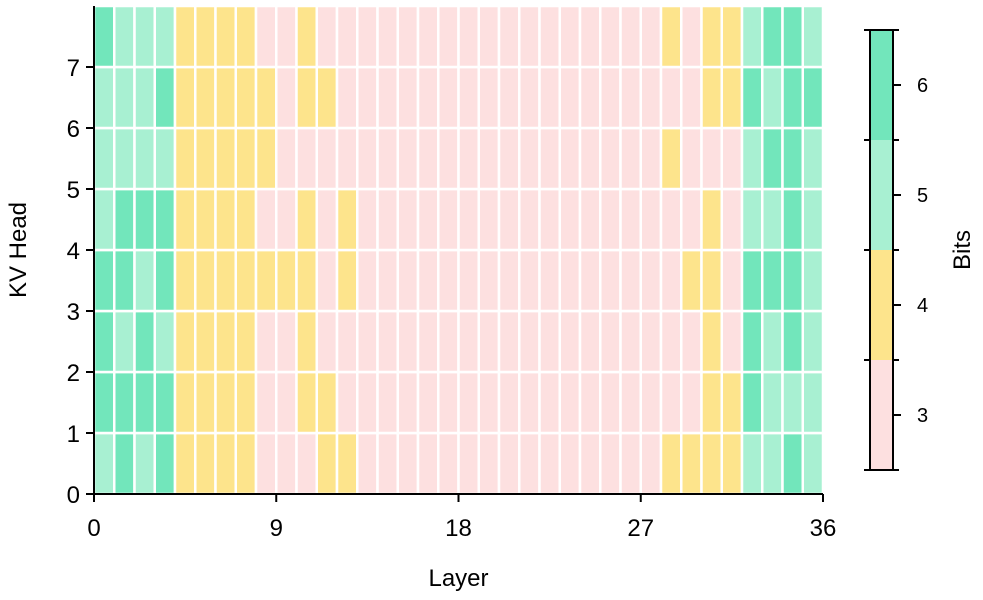 The height and width of the screenshot is (600, 983). What do you see at coordinates (896, 250) in the screenshot?
I see `colorbar: 3 4 5 6` at bounding box center [896, 250].